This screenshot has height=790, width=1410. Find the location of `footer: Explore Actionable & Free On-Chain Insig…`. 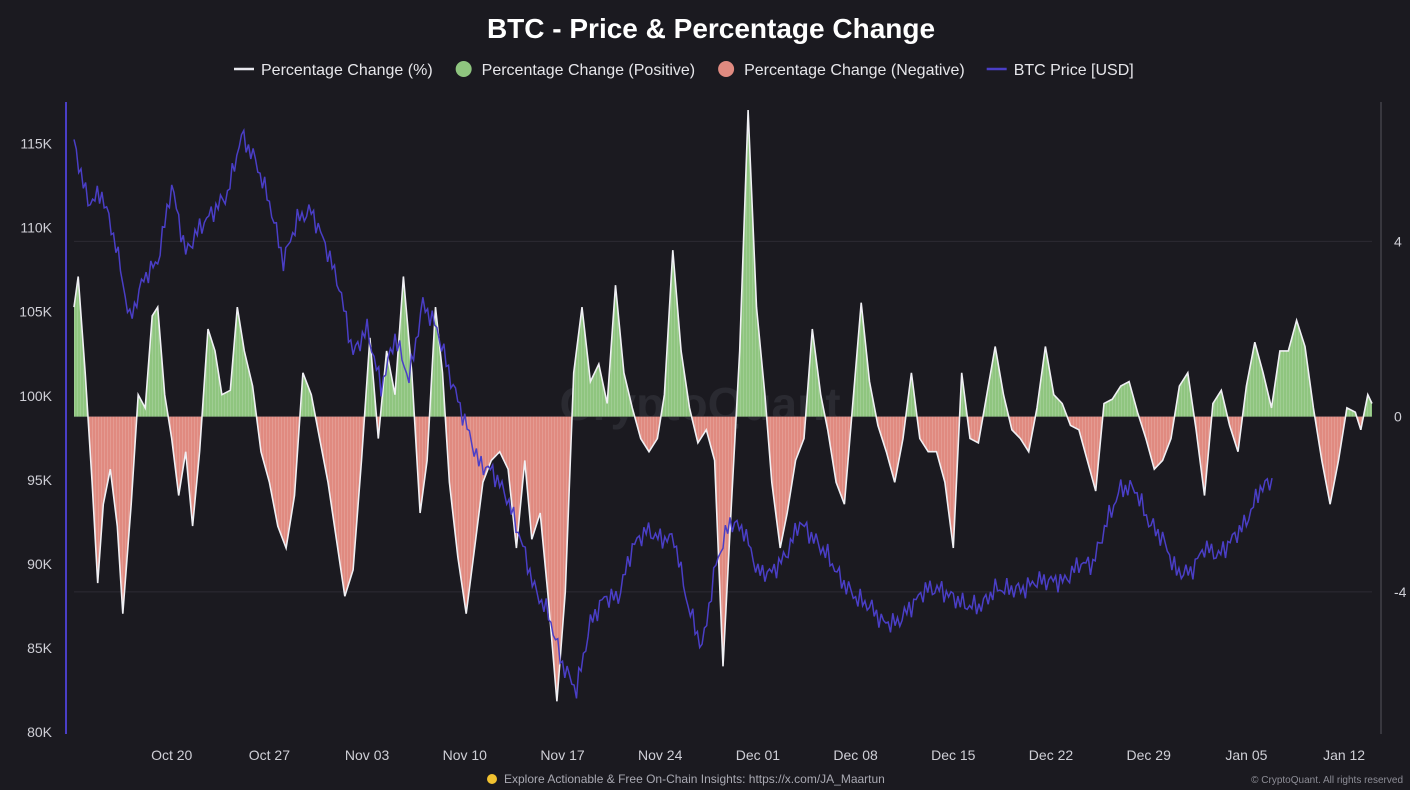

footer: Explore Actionable & Free On-Chain Insig… is located at coordinates (945, 779).